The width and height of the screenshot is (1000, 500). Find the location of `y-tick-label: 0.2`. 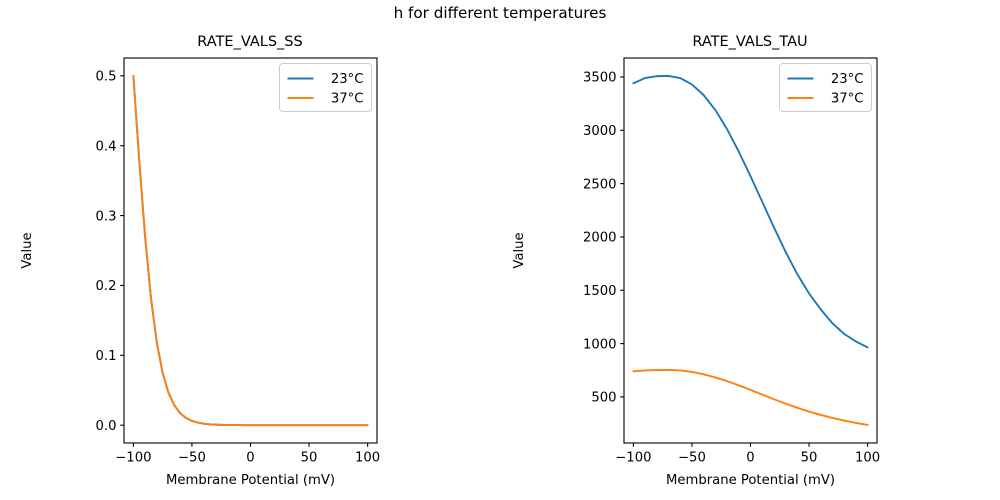

y-tick-label: 0.2 is located at coordinates (106, 286).